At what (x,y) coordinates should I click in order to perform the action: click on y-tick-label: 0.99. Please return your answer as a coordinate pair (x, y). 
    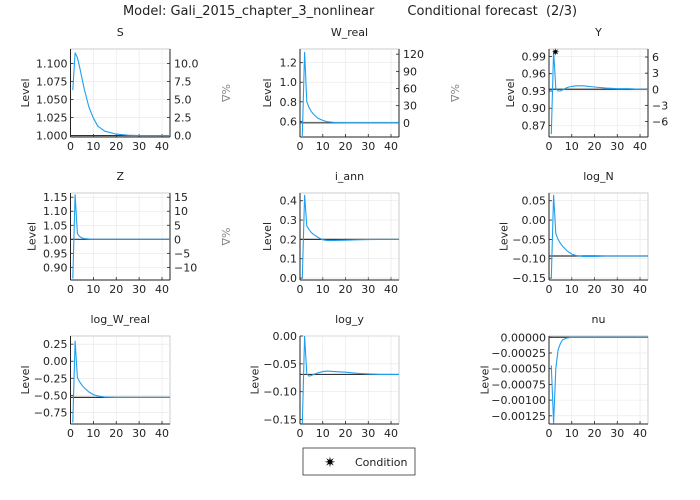
    Looking at the image, I should click on (534, 56).